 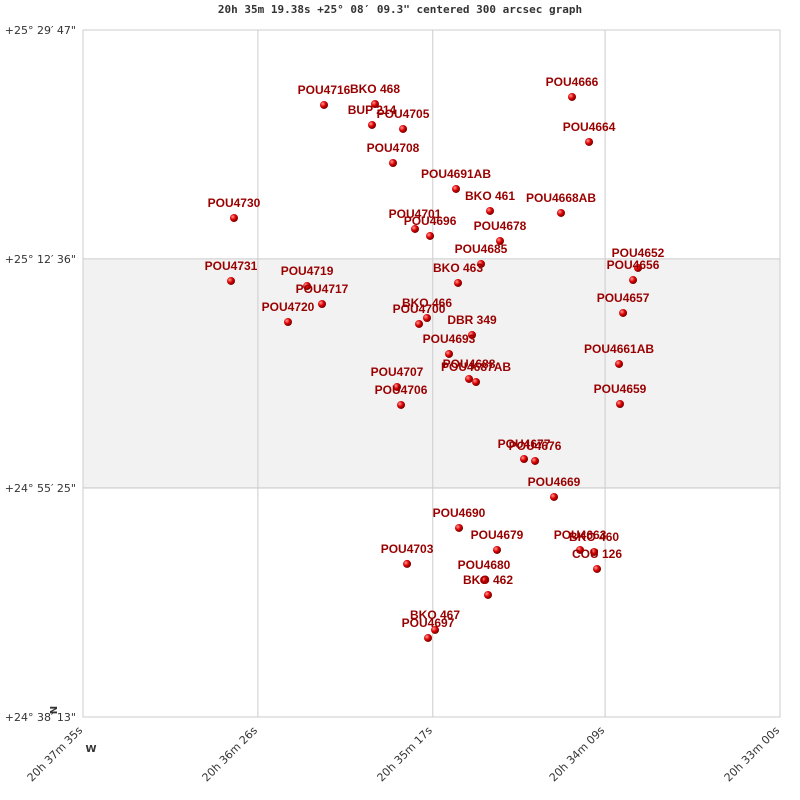 I want to click on compass-north: N, so click(x=54, y=710).